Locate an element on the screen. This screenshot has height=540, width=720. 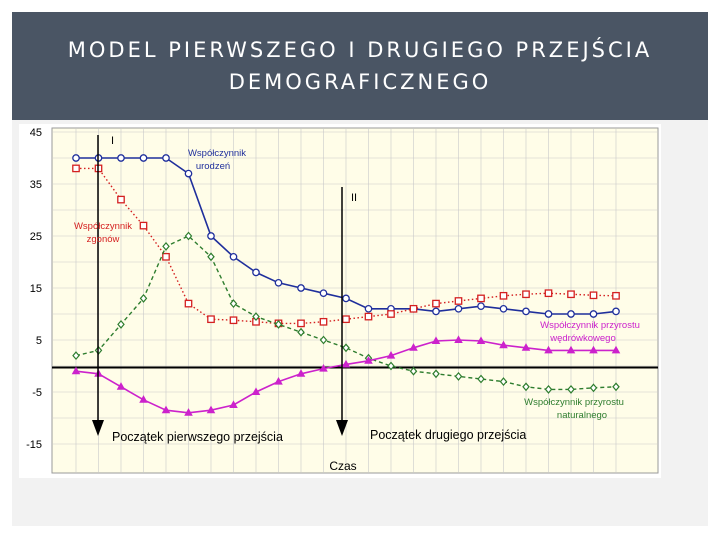
y-tick-label: 15 is located at coordinates (36, 289).